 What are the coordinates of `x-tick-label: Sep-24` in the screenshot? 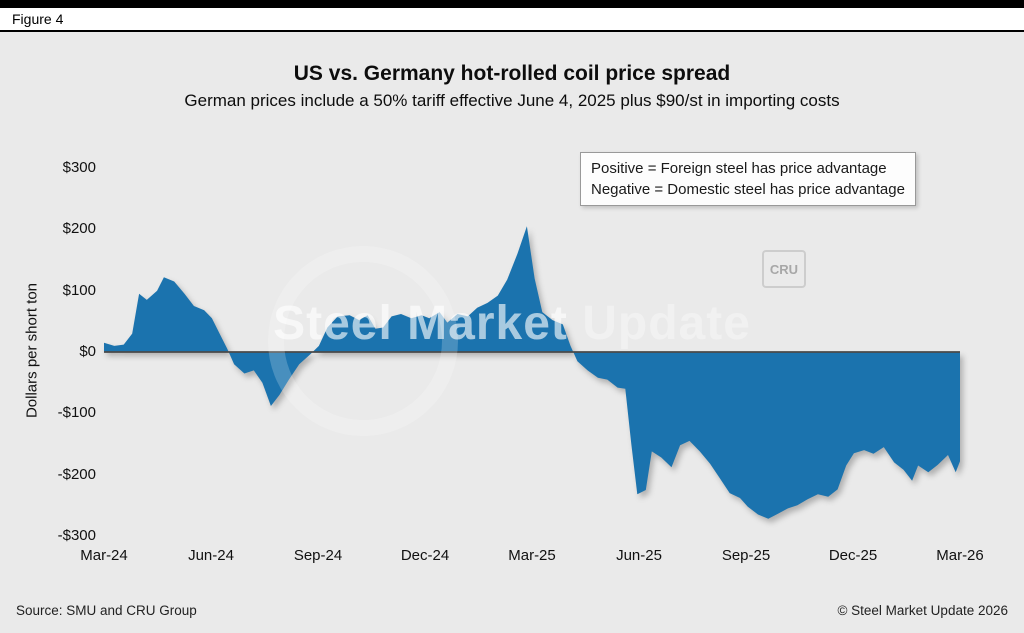 It's located at (318, 555).